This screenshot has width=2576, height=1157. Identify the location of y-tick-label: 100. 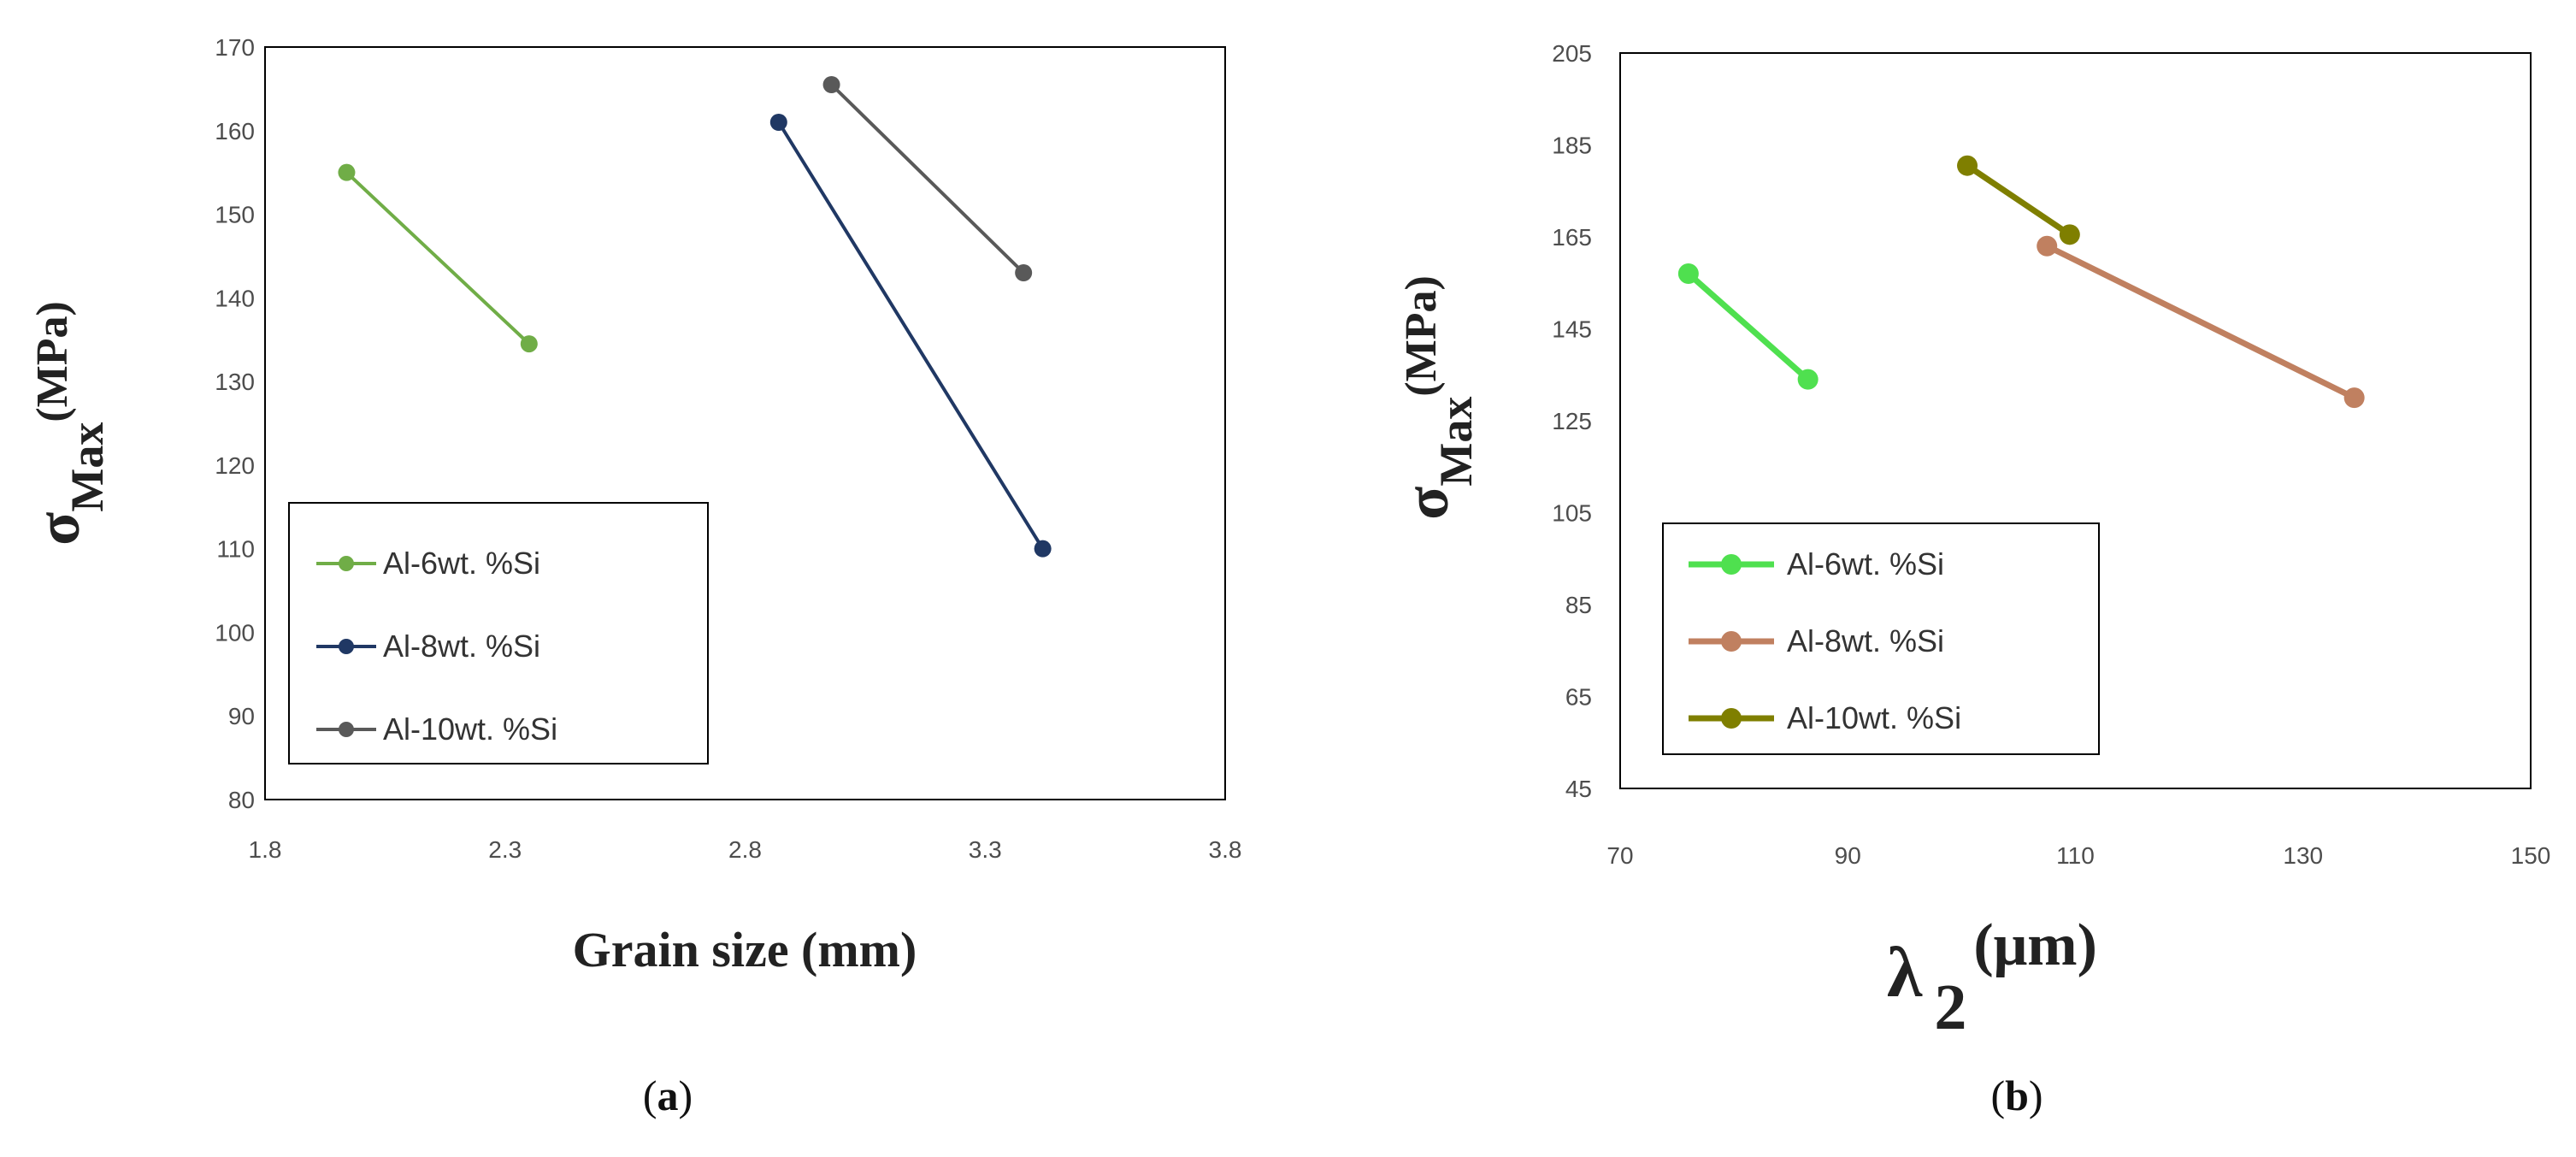
(235, 632).